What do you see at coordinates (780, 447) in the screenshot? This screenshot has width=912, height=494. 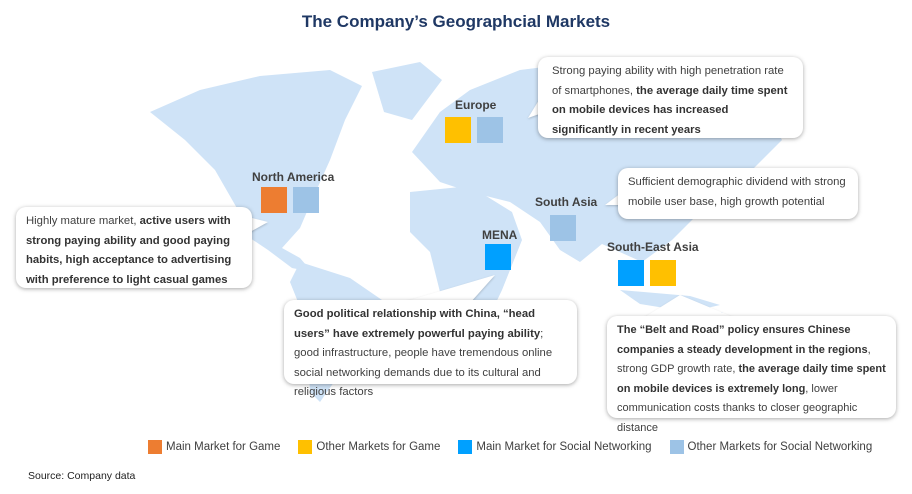 I see `legend-label: Other Markets for Social Networking` at bounding box center [780, 447].